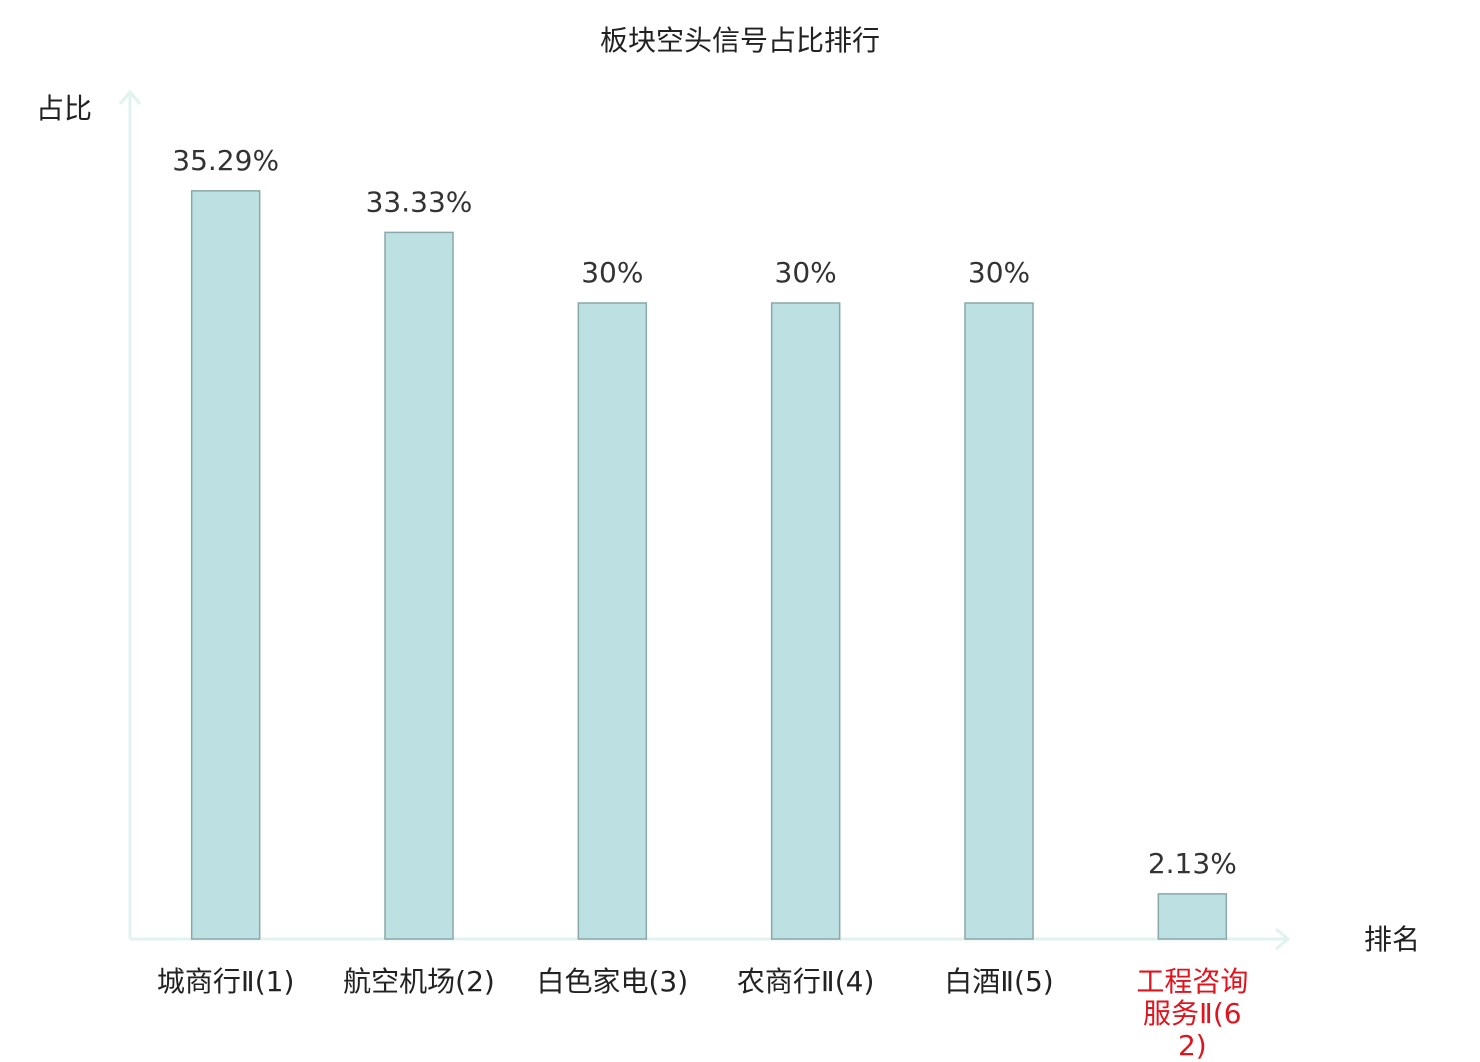  What do you see at coordinates (1192, 863) in the screenshot?
I see `value-label: 2.13%` at bounding box center [1192, 863].